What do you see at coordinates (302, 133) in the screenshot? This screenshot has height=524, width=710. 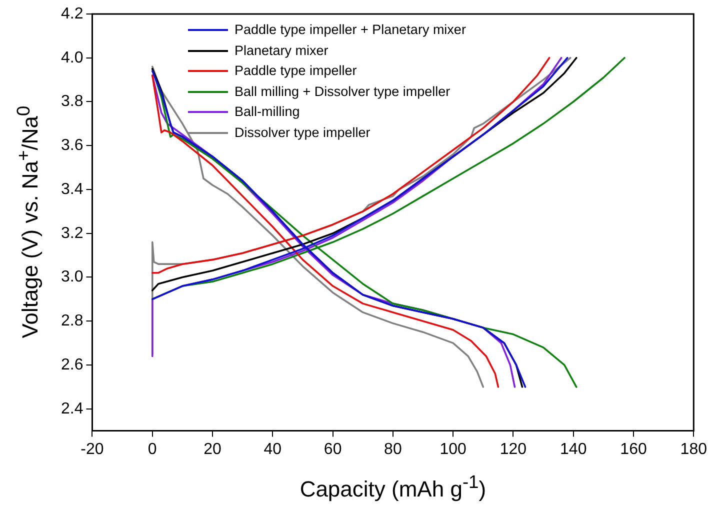 I see `legend-label: Dissolver type impeller` at bounding box center [302, 133].